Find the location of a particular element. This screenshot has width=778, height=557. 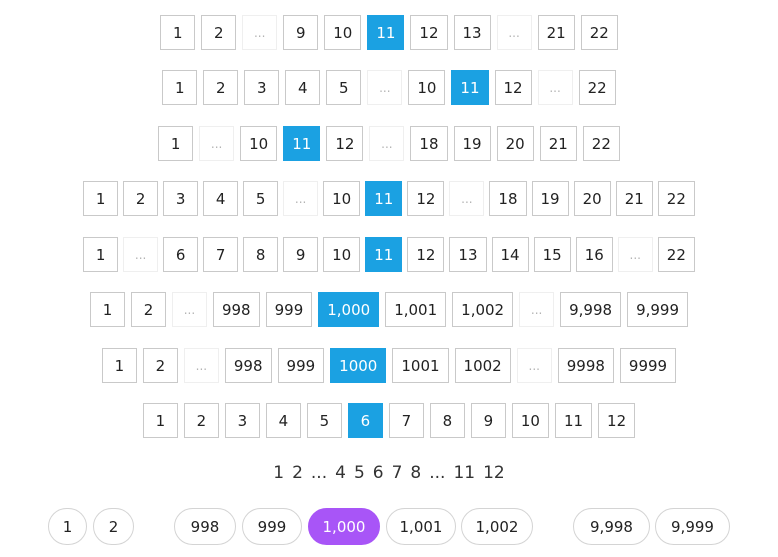

page-button-6: 6 is located at coordinates (181, 254).